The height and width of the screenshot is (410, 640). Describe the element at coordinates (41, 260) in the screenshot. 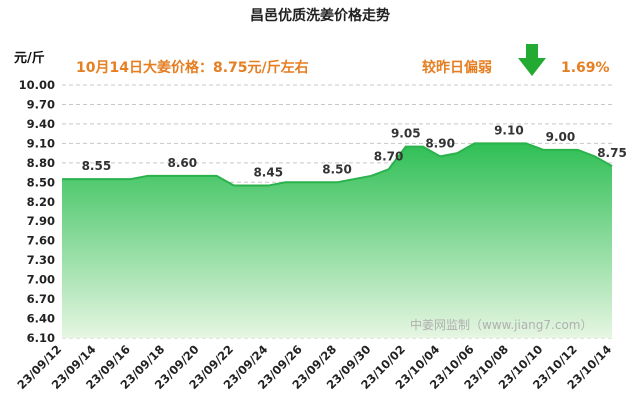

I see `y-tick-label: 7.30` at that location.